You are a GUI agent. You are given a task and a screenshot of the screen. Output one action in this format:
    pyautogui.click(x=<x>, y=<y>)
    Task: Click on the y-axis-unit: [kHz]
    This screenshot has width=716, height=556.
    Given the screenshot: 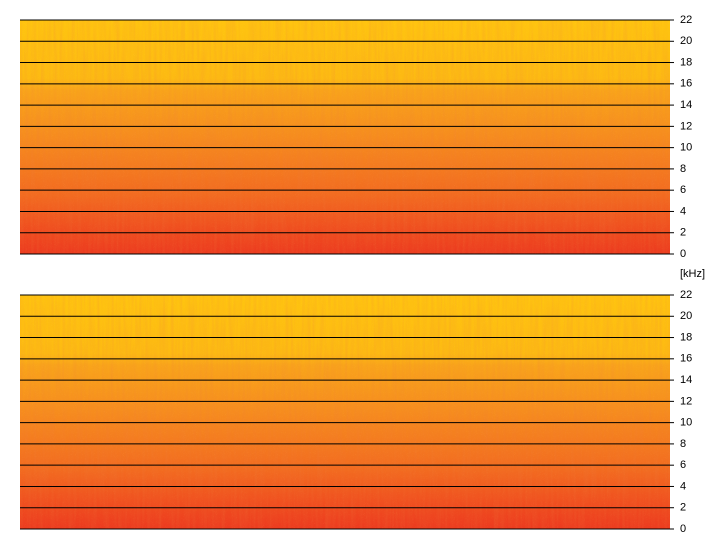 What is the action you would take?
    pyautogui.click(x=692, y=274)
    